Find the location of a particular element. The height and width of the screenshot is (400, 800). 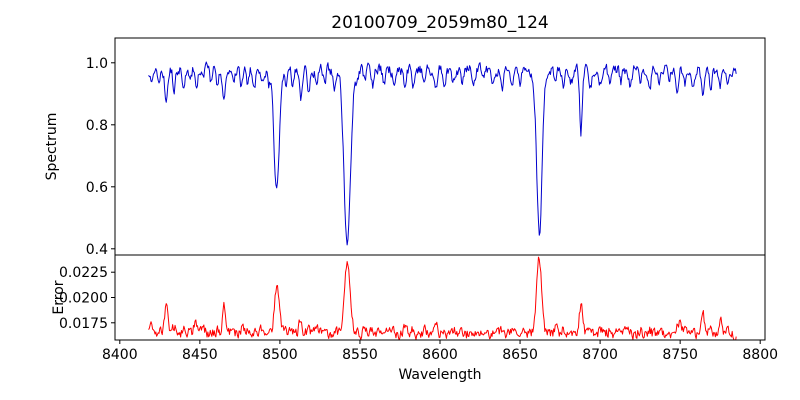

spectrum-y-tick-label: 1.0 is located at coordinates (97, 64).